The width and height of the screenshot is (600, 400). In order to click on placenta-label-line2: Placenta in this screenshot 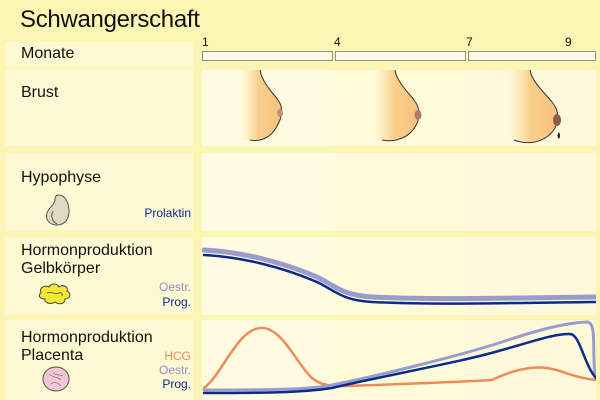, I will do `click(52, 355)`.